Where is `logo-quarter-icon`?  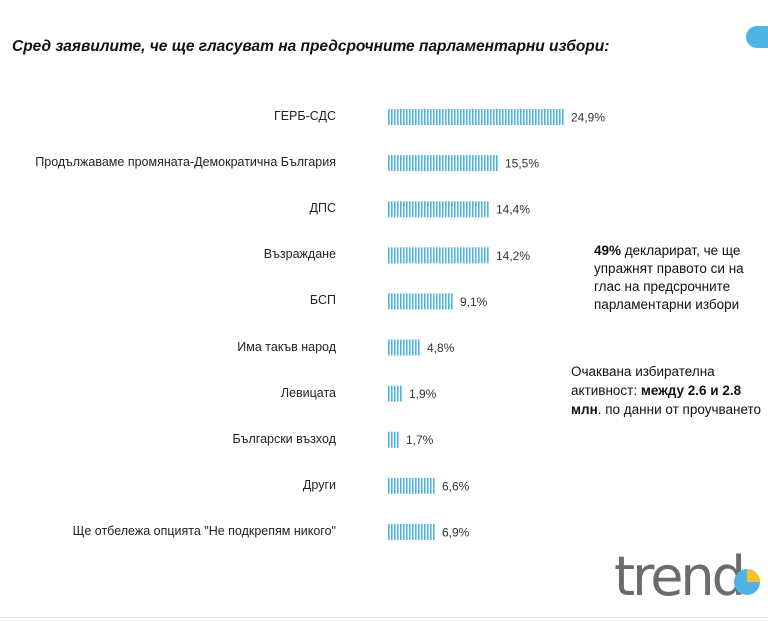 logo-quarter-icon is located at coordinates (753, 575).